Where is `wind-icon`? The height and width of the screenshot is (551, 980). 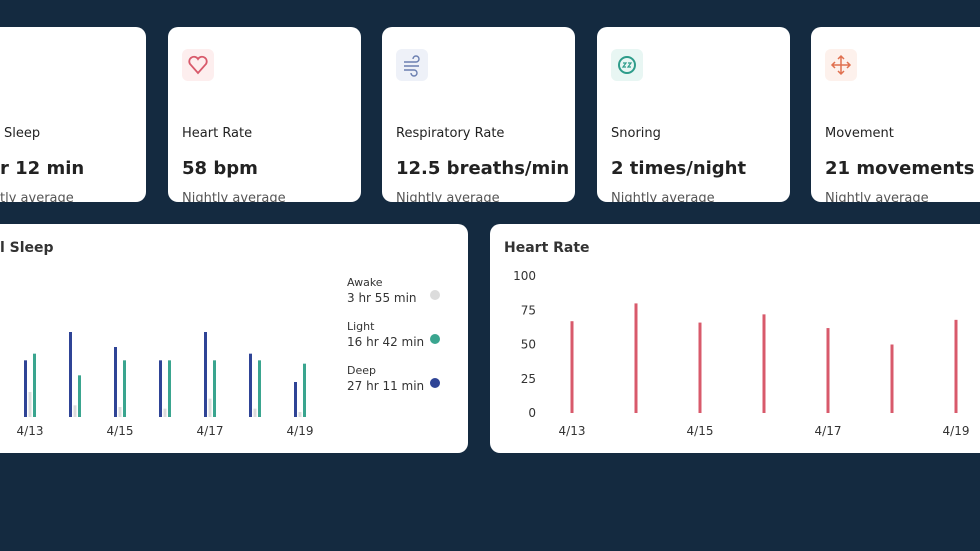
wind-icon is located at coordinates (412, 65).